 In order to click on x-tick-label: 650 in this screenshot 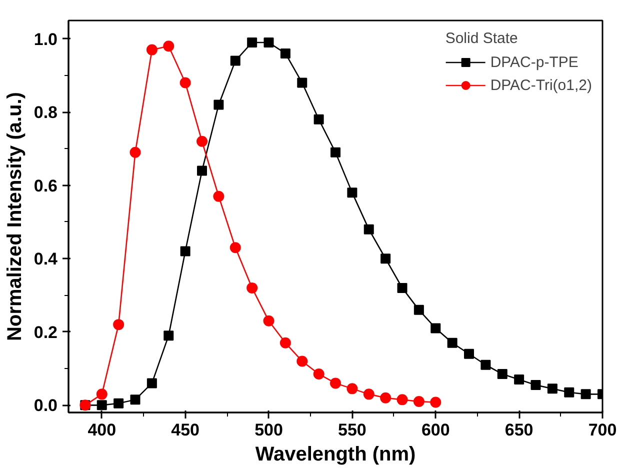, I will do `click(519, 430)`.